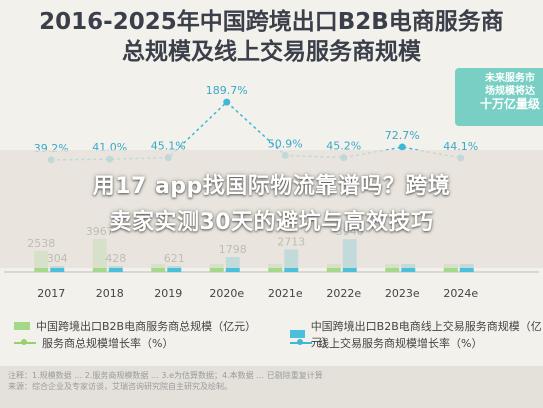 The height and width of the screenshot is (408, 543). I want to click on x-tick-label: 2017, so click(51, 293).